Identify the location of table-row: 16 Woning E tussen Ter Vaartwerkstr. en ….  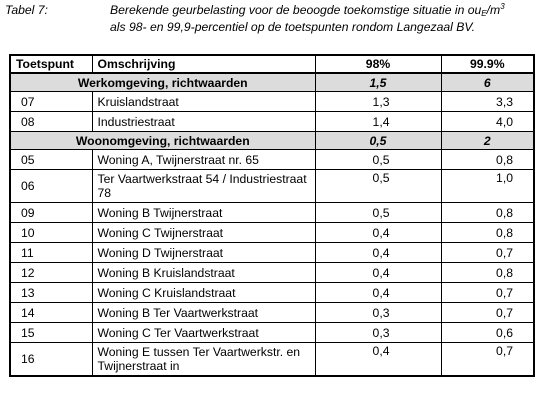
(272, 359).